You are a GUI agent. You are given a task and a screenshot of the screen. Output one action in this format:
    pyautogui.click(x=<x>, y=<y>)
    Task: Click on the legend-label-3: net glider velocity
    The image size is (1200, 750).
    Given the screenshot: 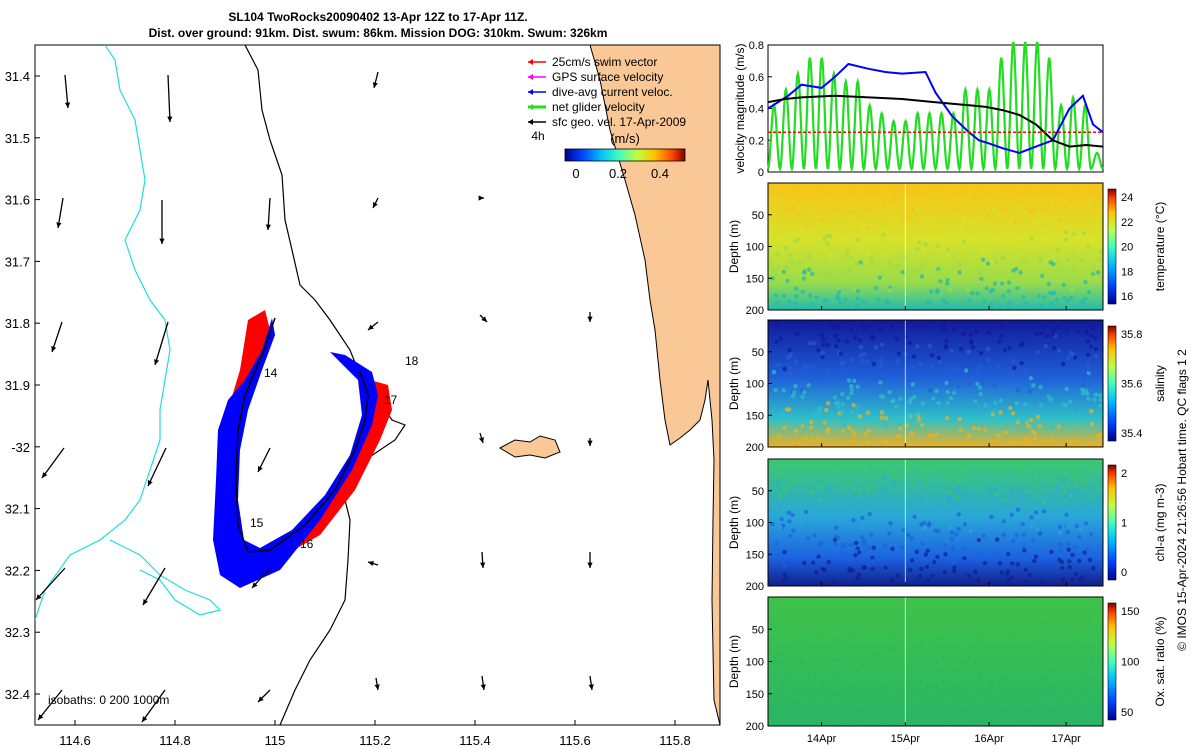 What is the action you would take?
    pyautogui.click(x=598, y=107)
    